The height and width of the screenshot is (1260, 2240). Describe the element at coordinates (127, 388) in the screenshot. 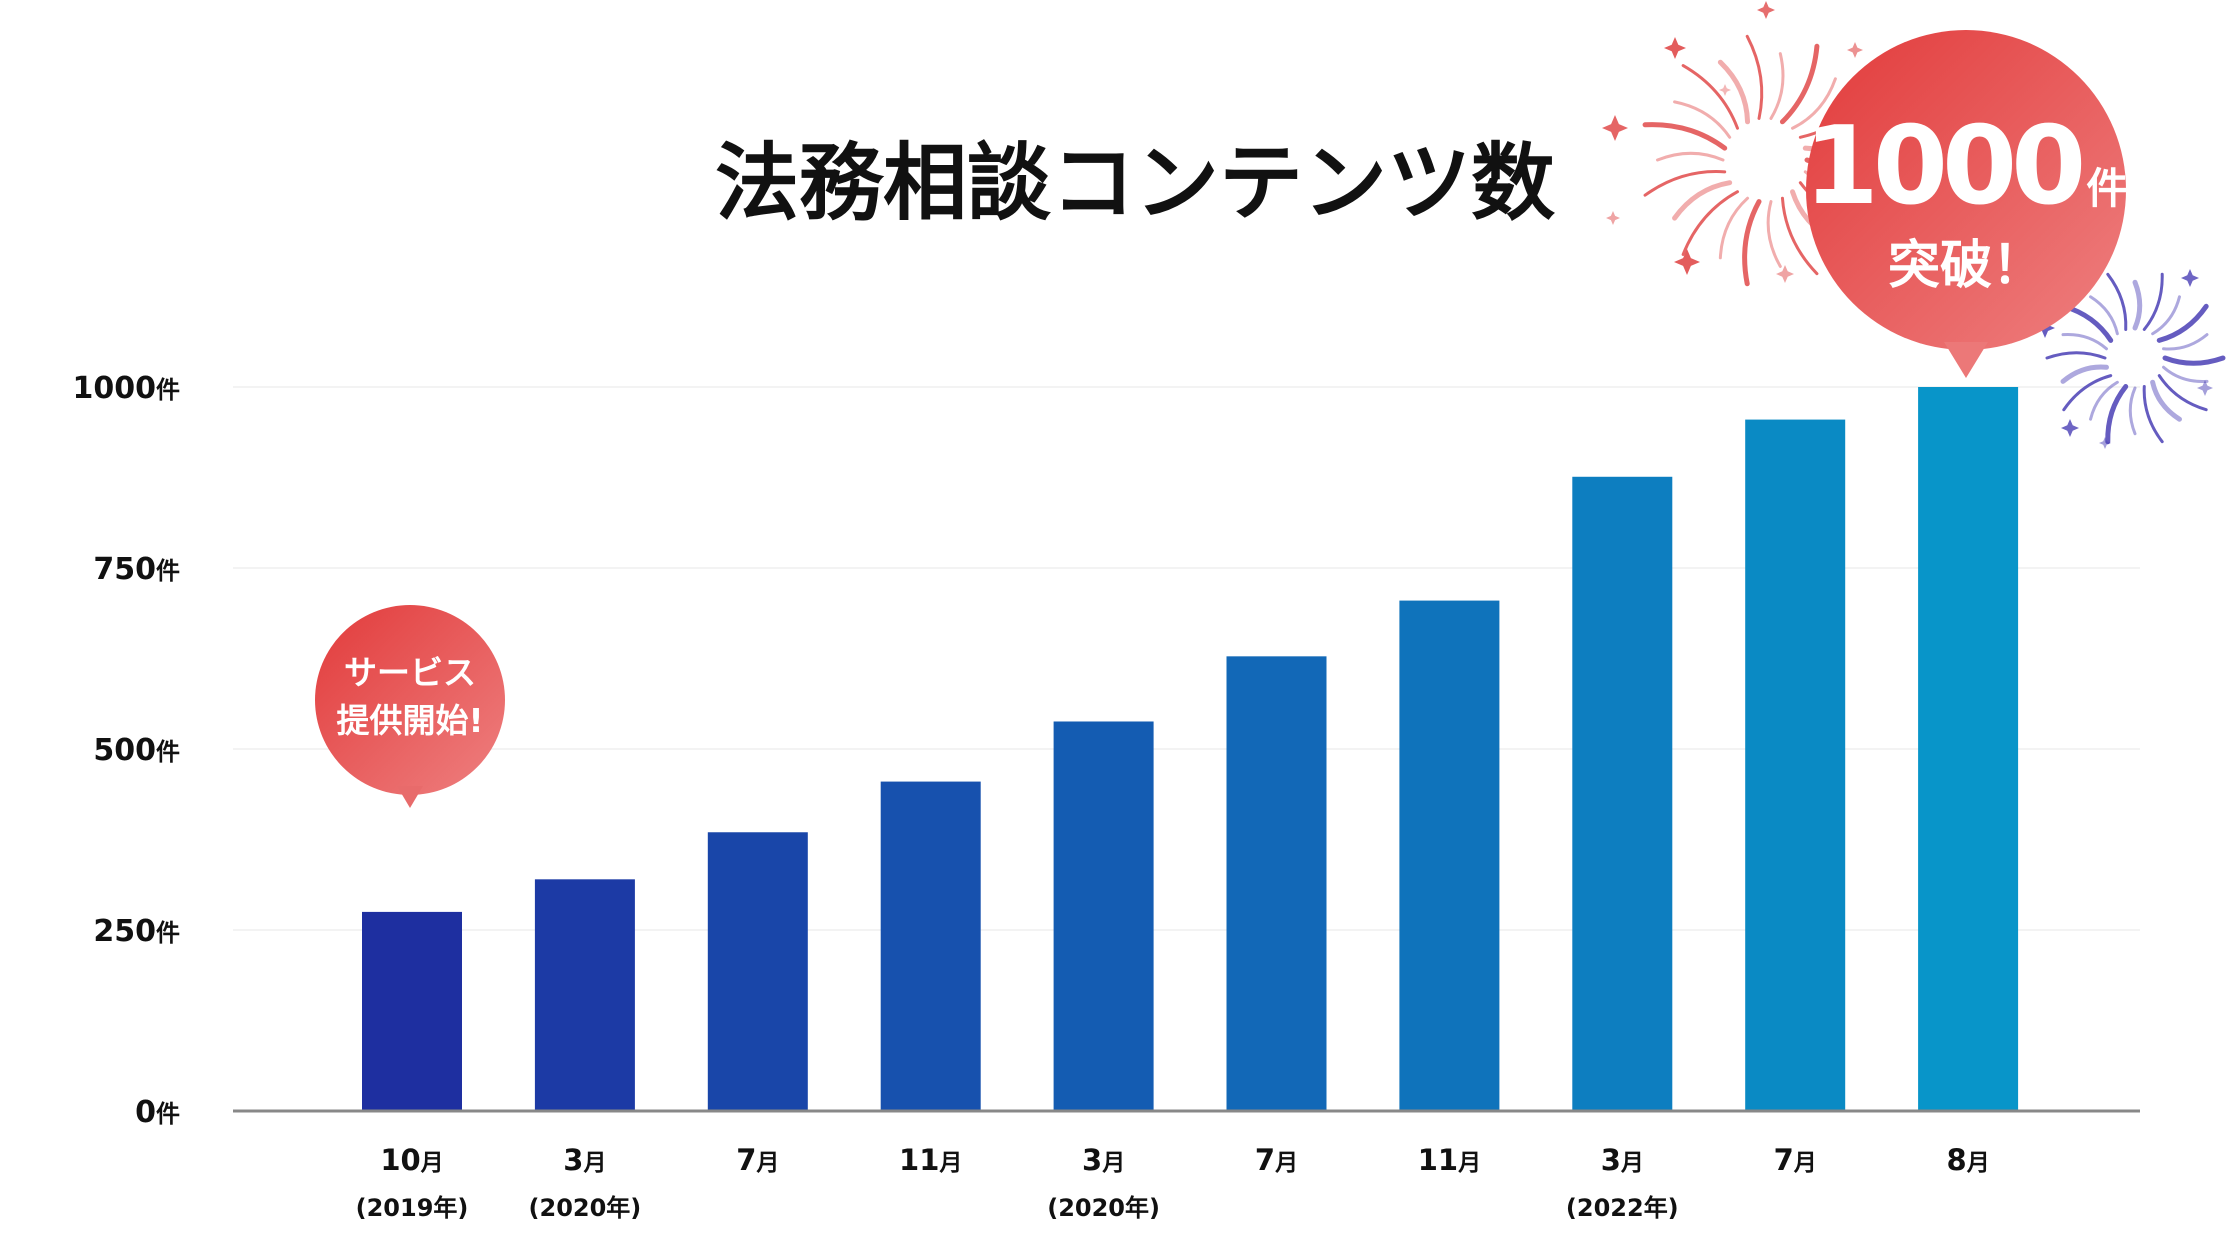

I see `y-tick-label: 1000件` at that location.